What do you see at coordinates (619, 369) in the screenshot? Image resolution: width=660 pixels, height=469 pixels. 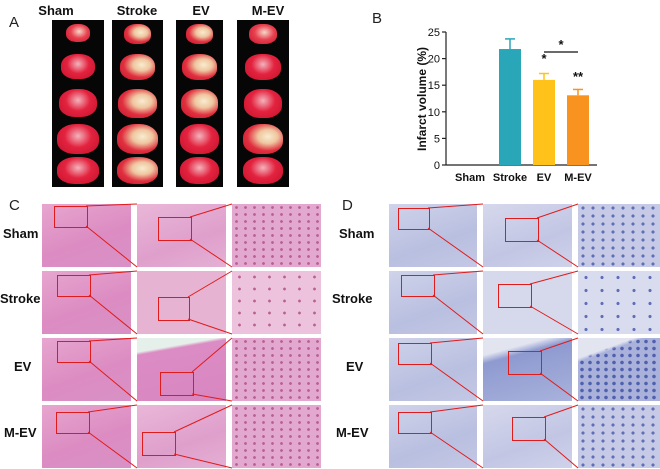 I see `nissl-zoom-ev` at bounding box center [619, 369].